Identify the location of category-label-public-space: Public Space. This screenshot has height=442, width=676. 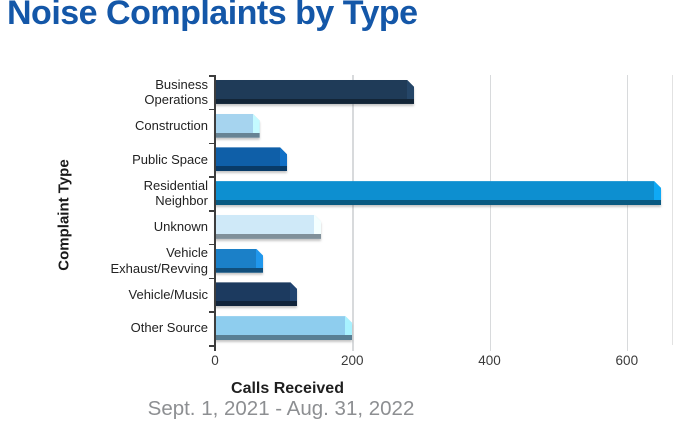
(170, 159).